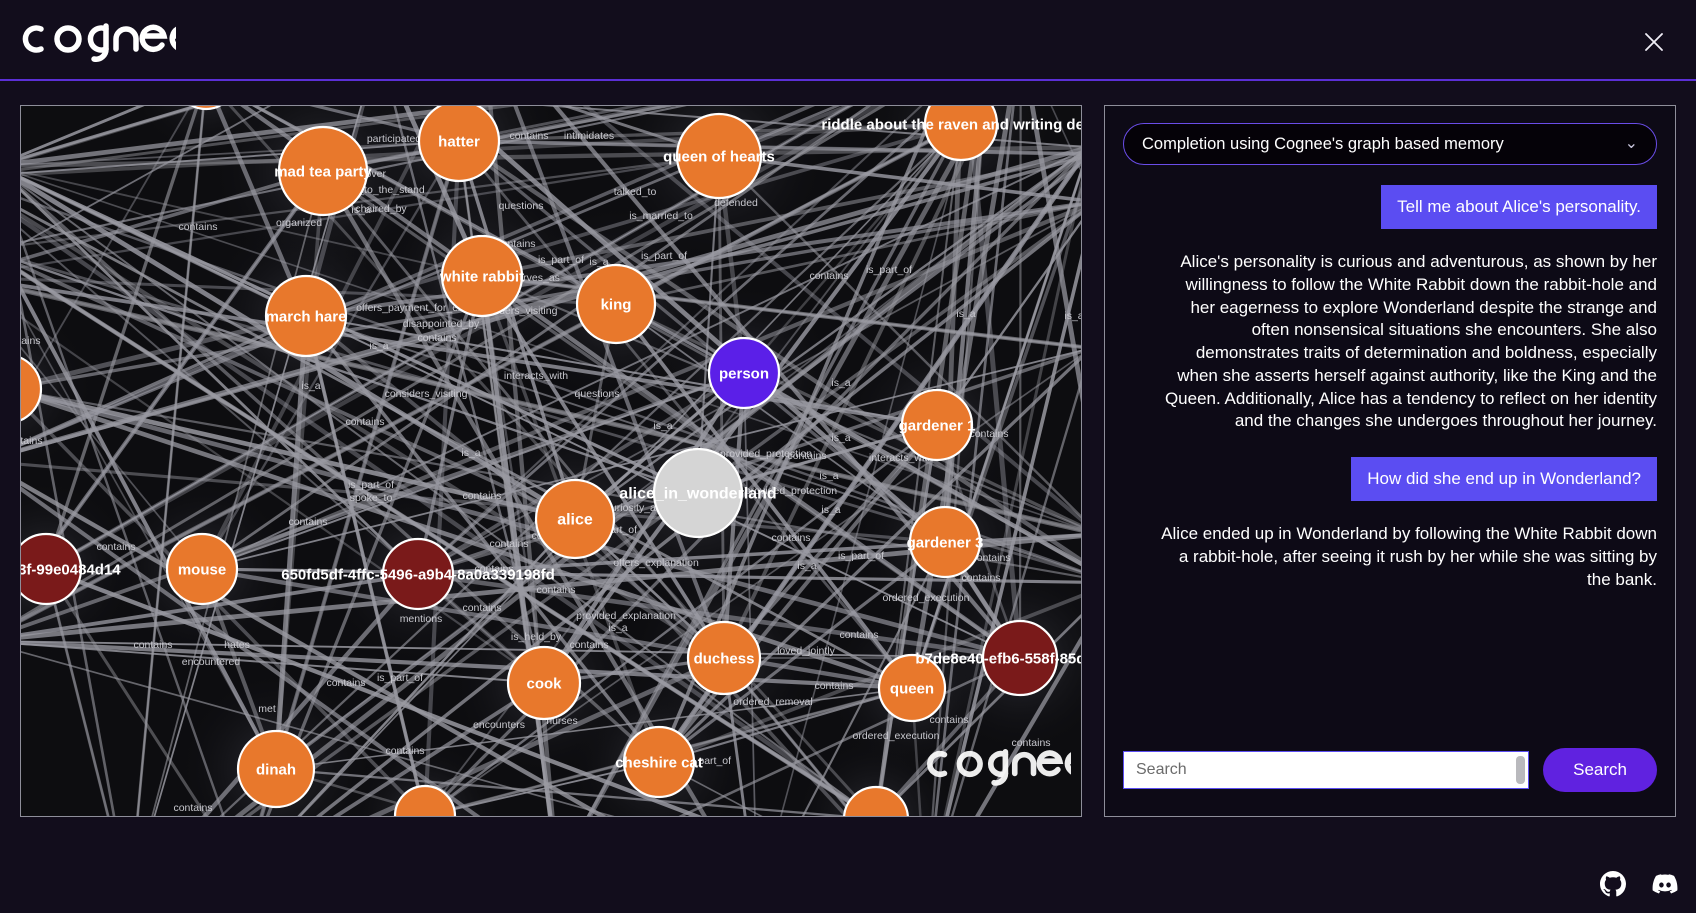 The width and height of the screenshot is (1696, 913). Describe the element at coordinates (1504, 479) in the screenshot. I see `user-message: How did she end up in Wonderland?` at that location.